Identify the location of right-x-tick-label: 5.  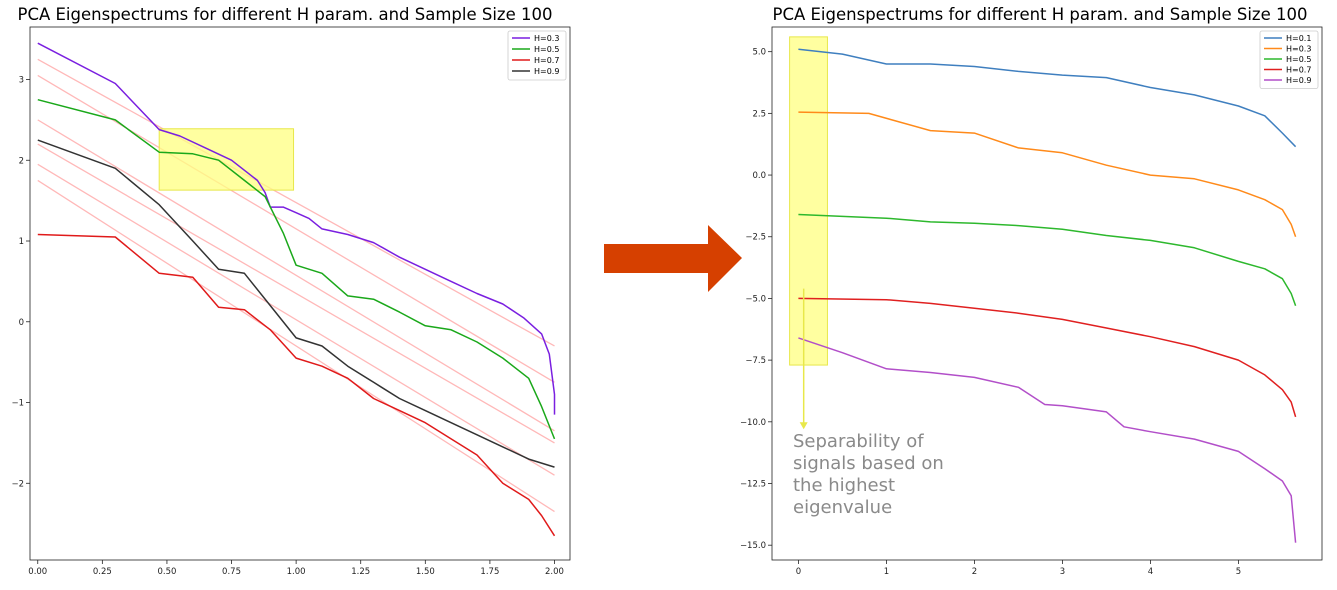
(1238, 572).